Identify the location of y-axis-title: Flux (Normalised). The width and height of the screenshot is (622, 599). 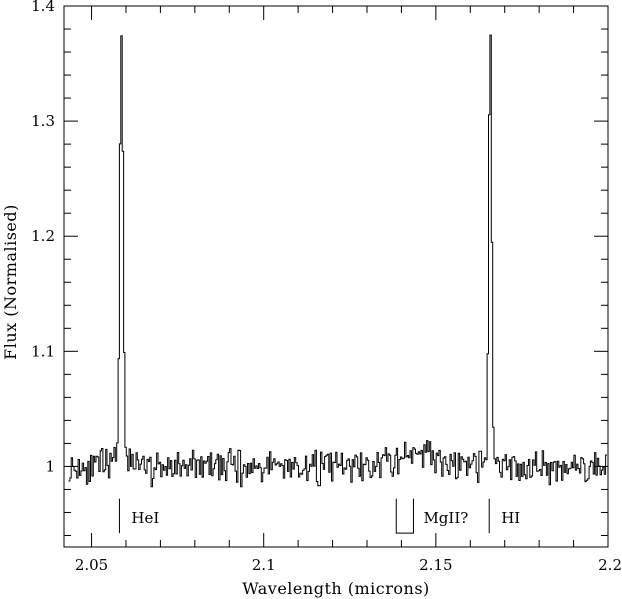
(10, 282).